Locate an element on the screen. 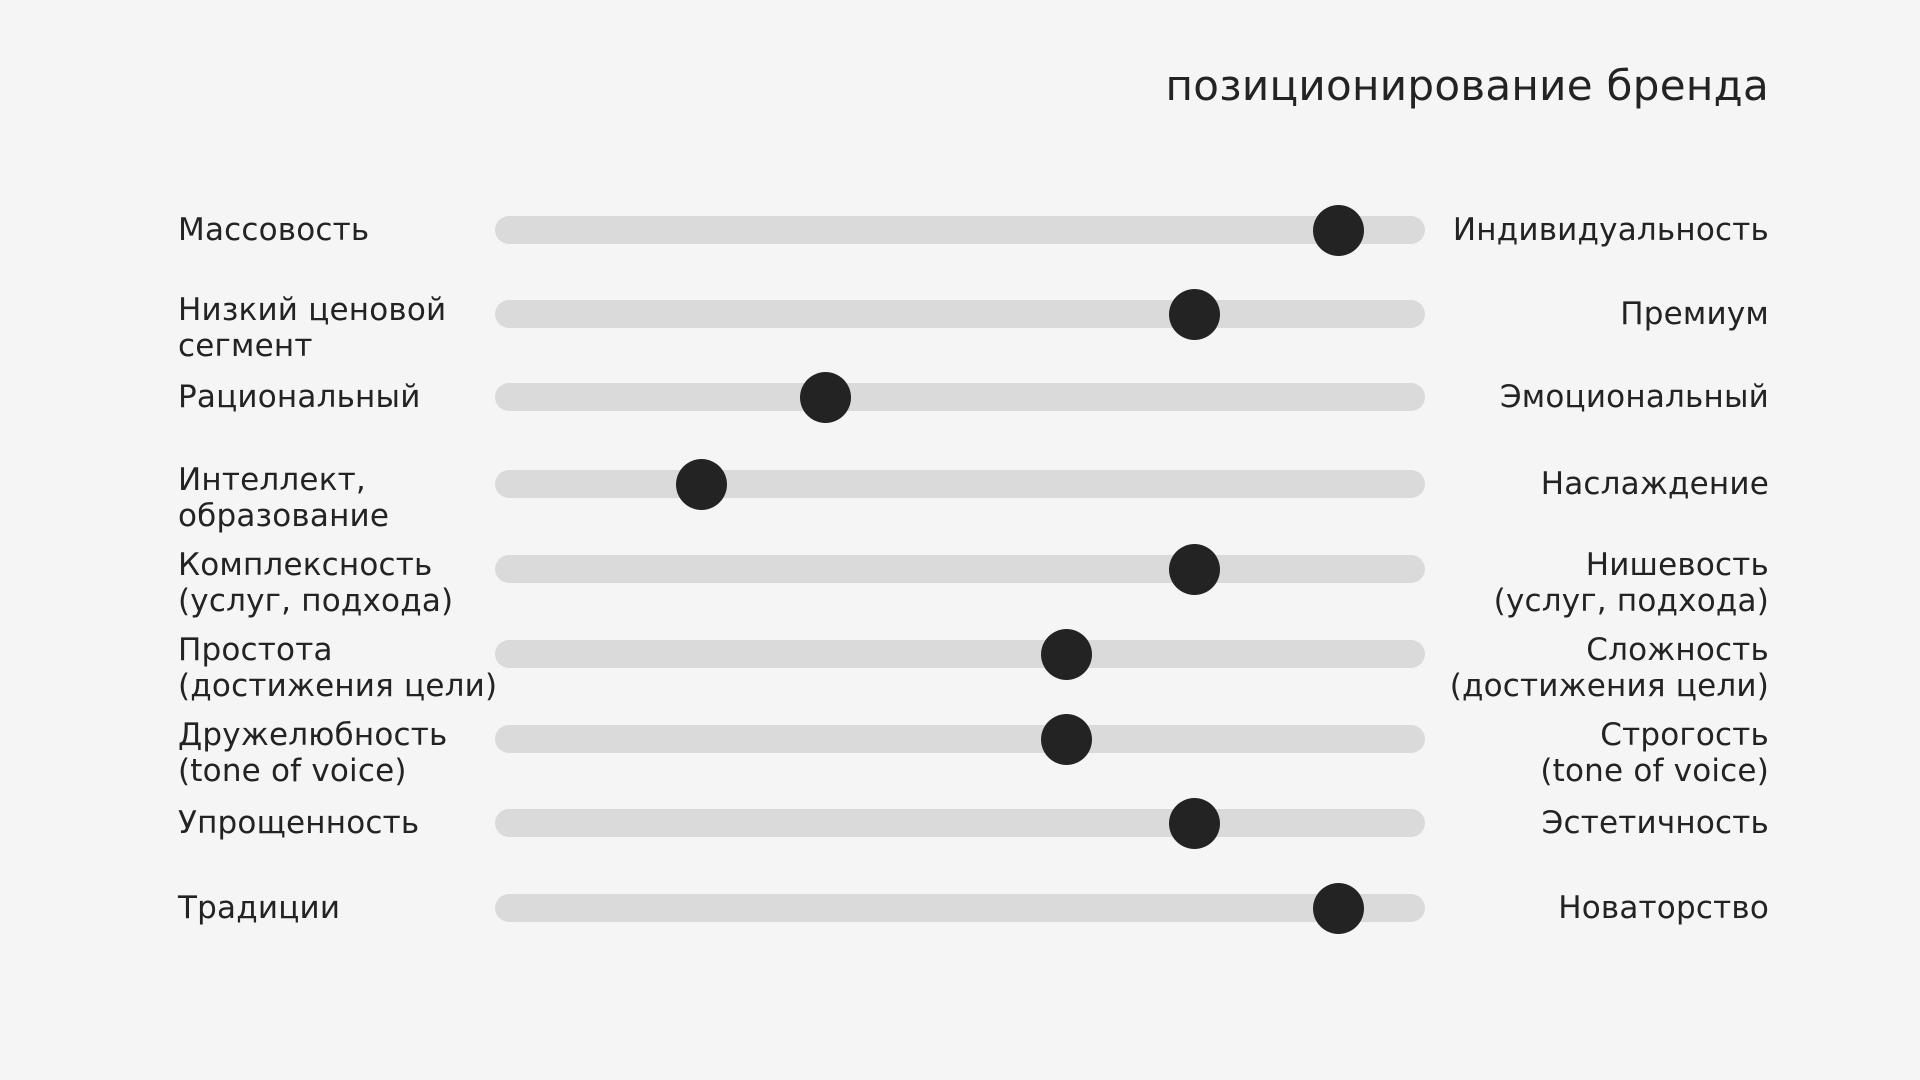 Image resolution: width=1920 pixels, height=1080 pixels. scale-row: Интеллект, образование Наслаждение is located at coordinates (960, 489).